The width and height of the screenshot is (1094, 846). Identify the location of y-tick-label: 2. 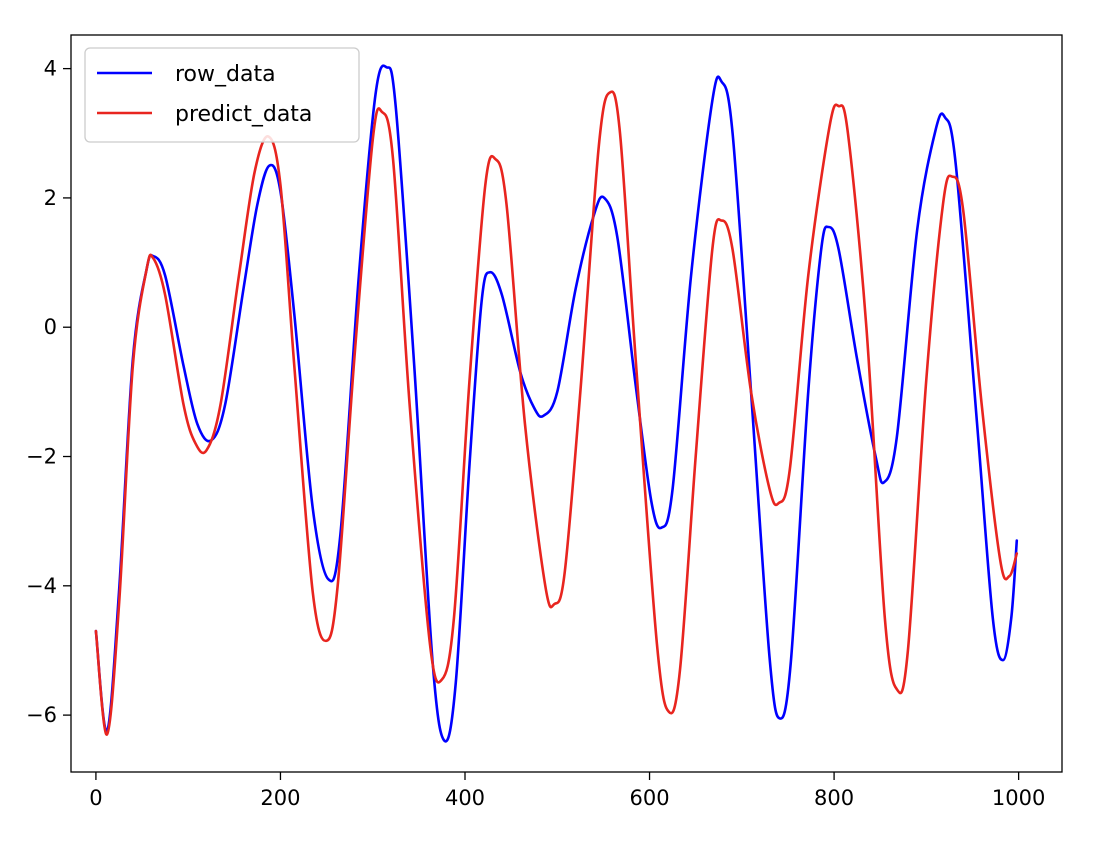
(50, 198).